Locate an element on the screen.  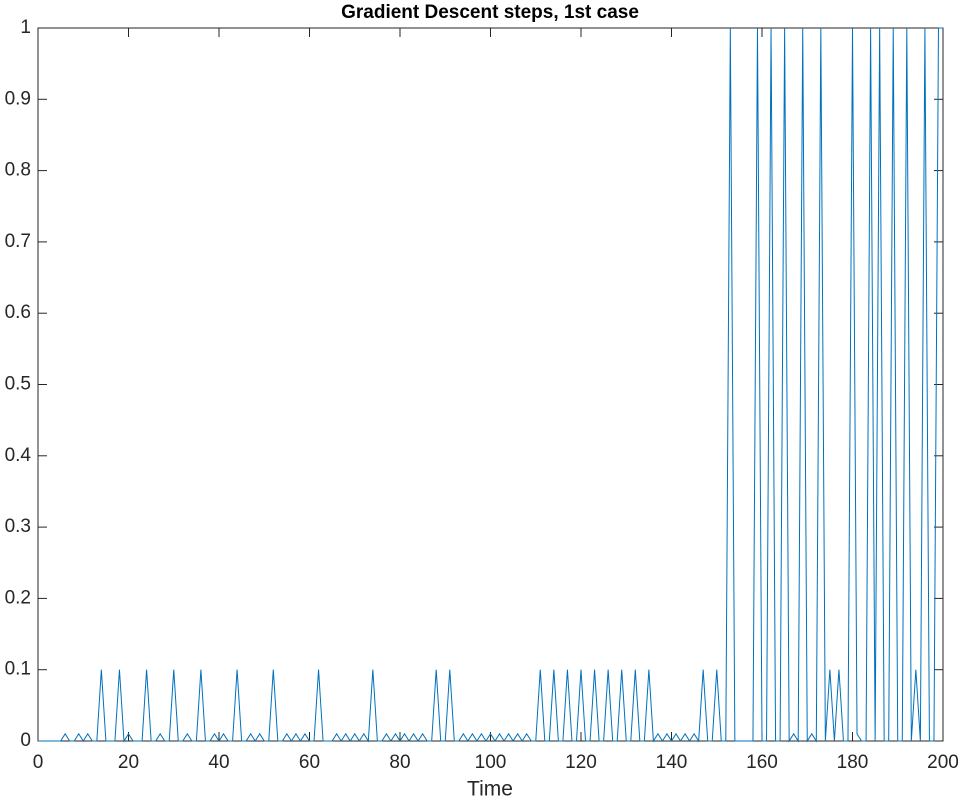
x-tick-label: 100 is located at coordinates (491, 762).